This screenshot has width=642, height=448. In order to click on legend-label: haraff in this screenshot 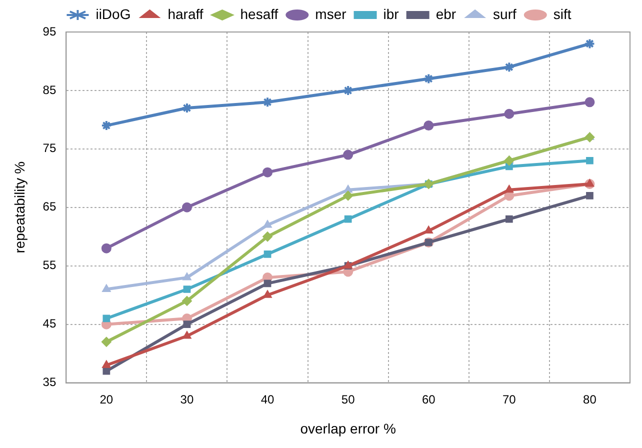, I will do `click(186, 14)`.